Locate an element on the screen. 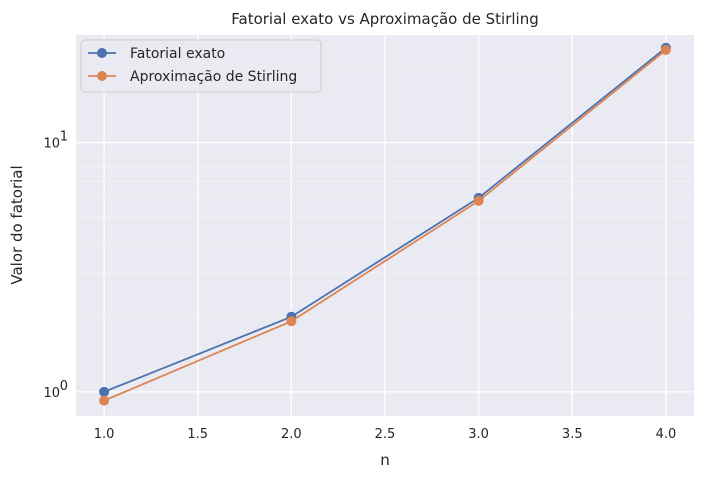  x-axis-title: n is located at coordinates (385, 460).